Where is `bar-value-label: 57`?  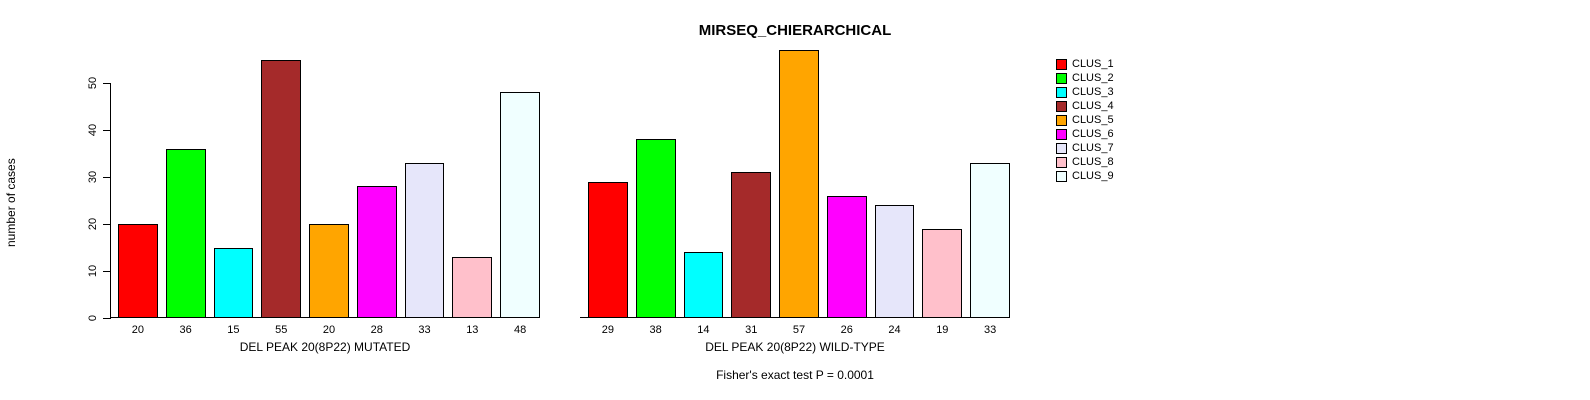 bar-value-label: 57 is located at coordinates (799, 330).